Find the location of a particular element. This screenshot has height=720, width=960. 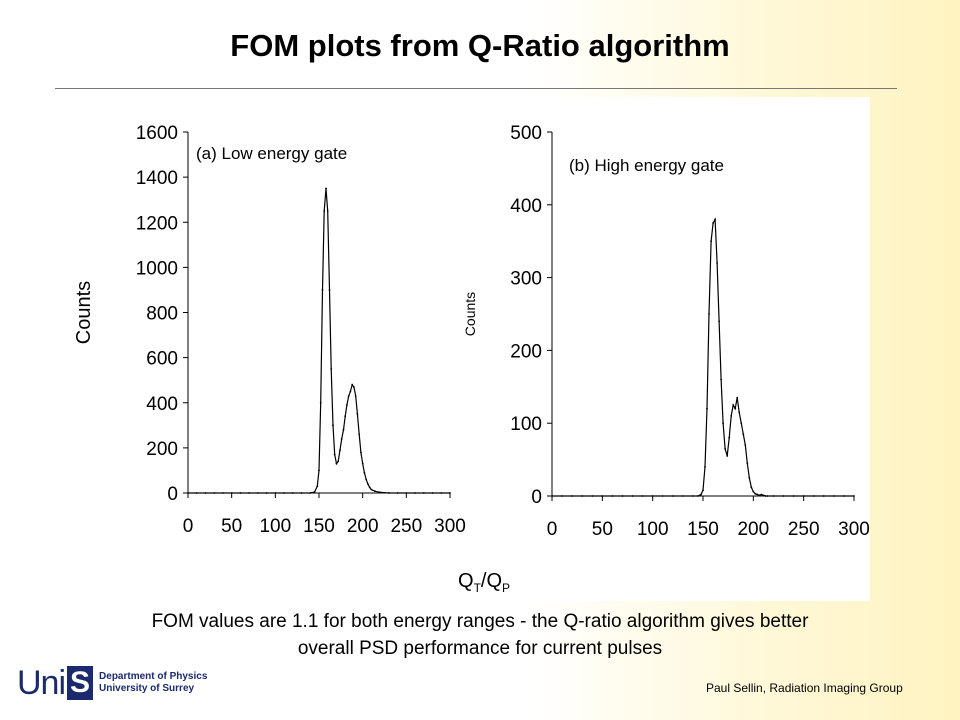

x-tick-label: 150 is located at coordinates (319, 526).